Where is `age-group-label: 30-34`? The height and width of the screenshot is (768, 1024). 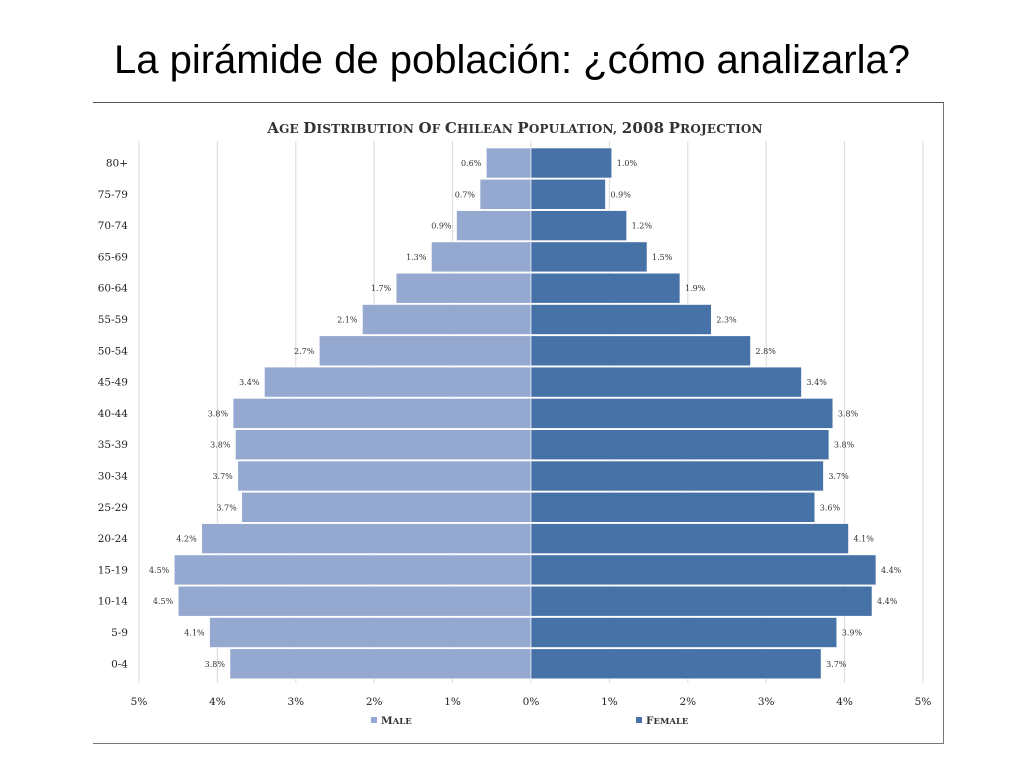
age-group-label: 30-34 is located at coordinates (113, 477).